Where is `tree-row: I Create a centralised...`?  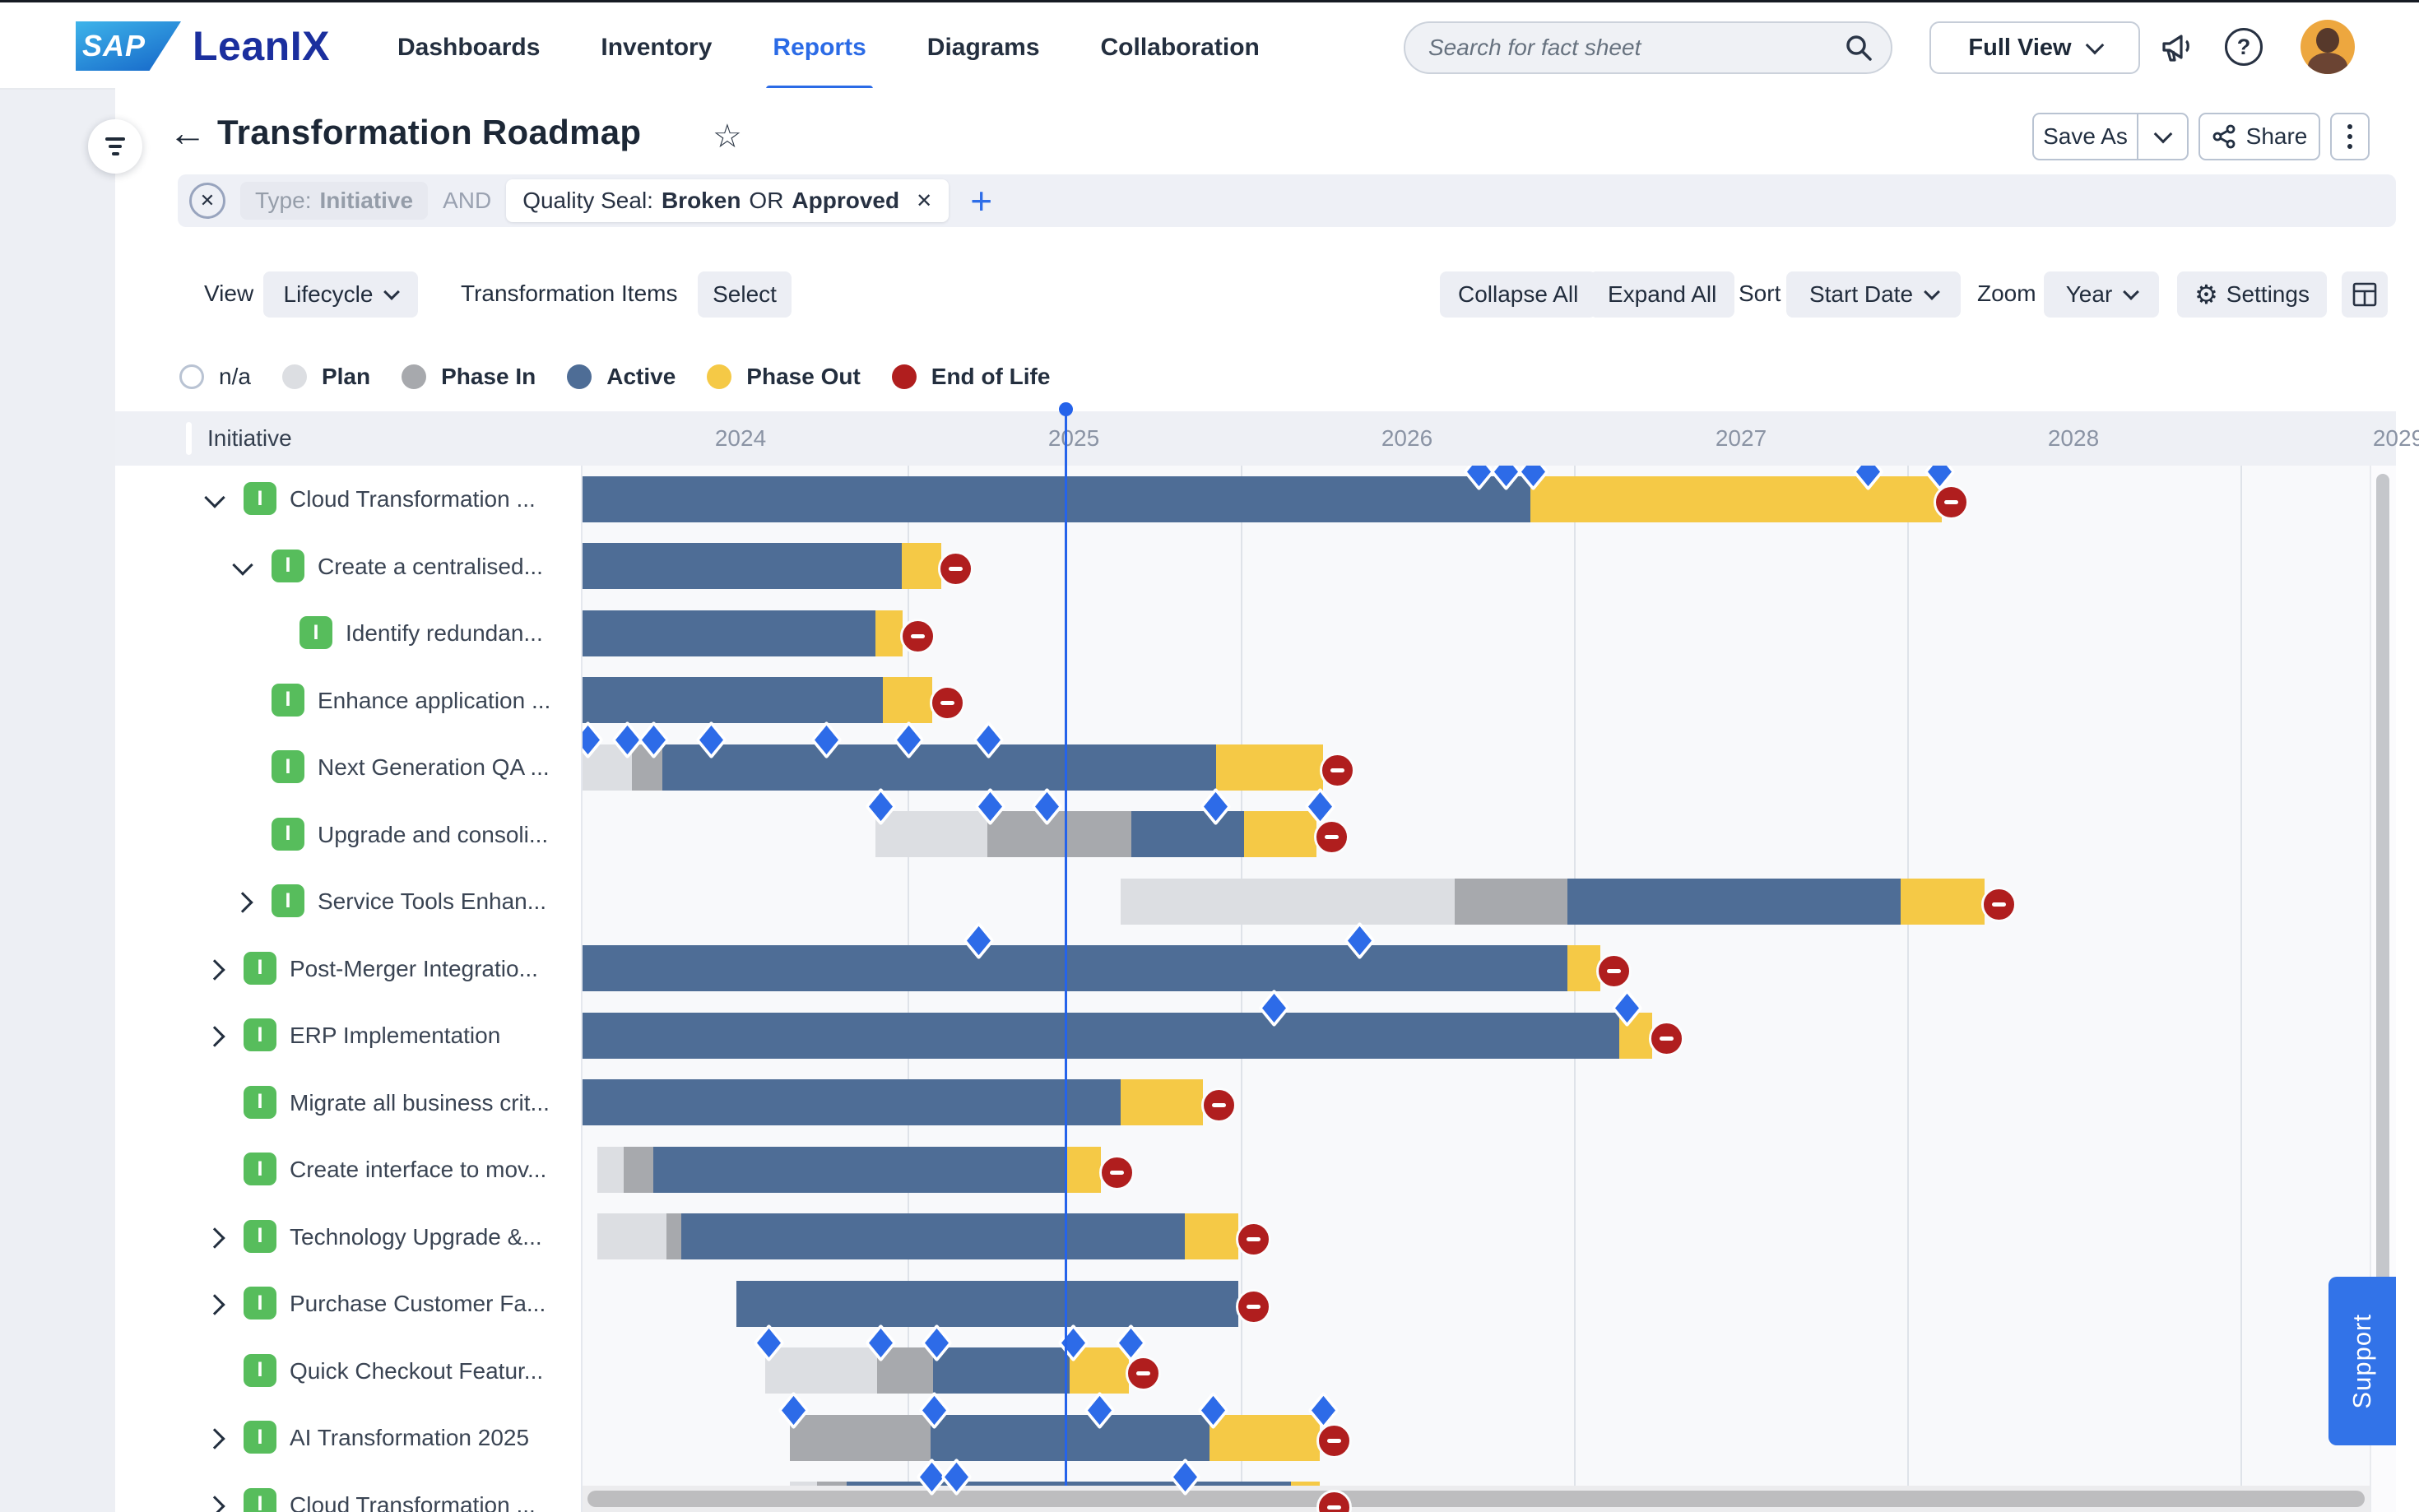 tree-row: I Create a centralised... is located at coordinates (348, 566).